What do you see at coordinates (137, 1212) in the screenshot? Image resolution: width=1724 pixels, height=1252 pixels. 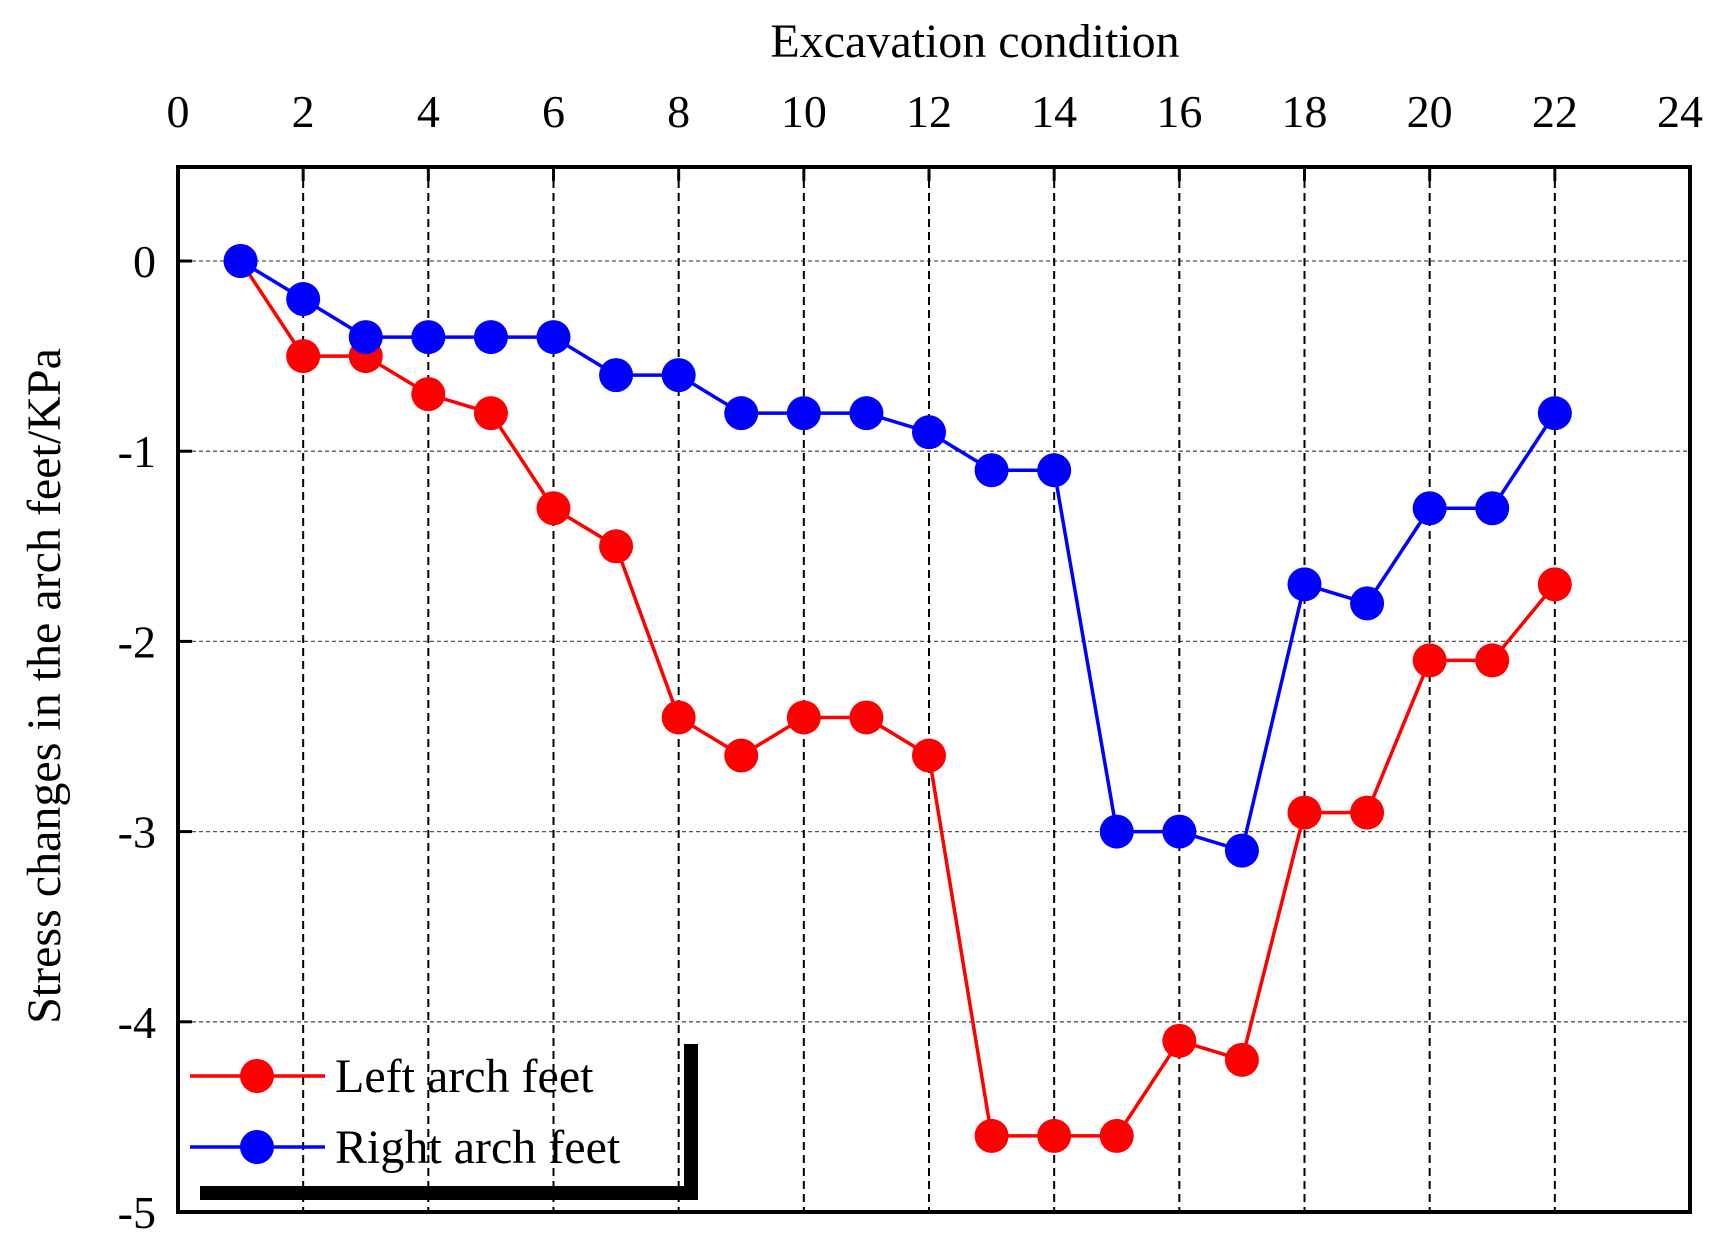 I see `y-tick-label: -5` at bounding box center [137, 1212].